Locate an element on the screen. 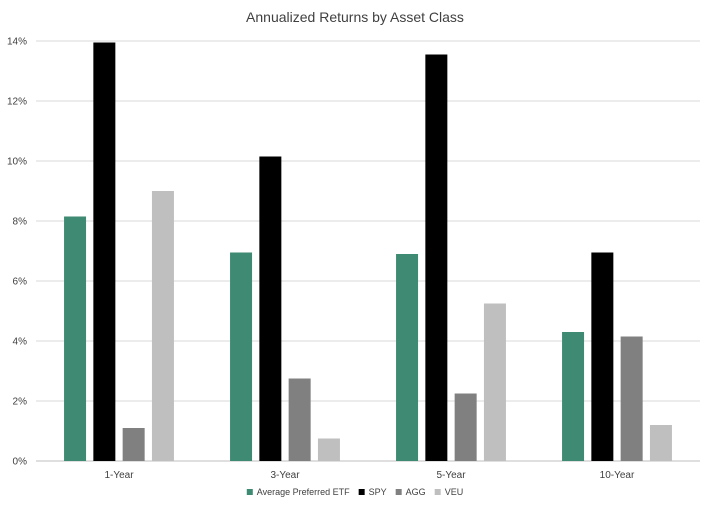 This screenshot has width=710, height=513. bar-1-year-veu is located at coordinates (162, 326).